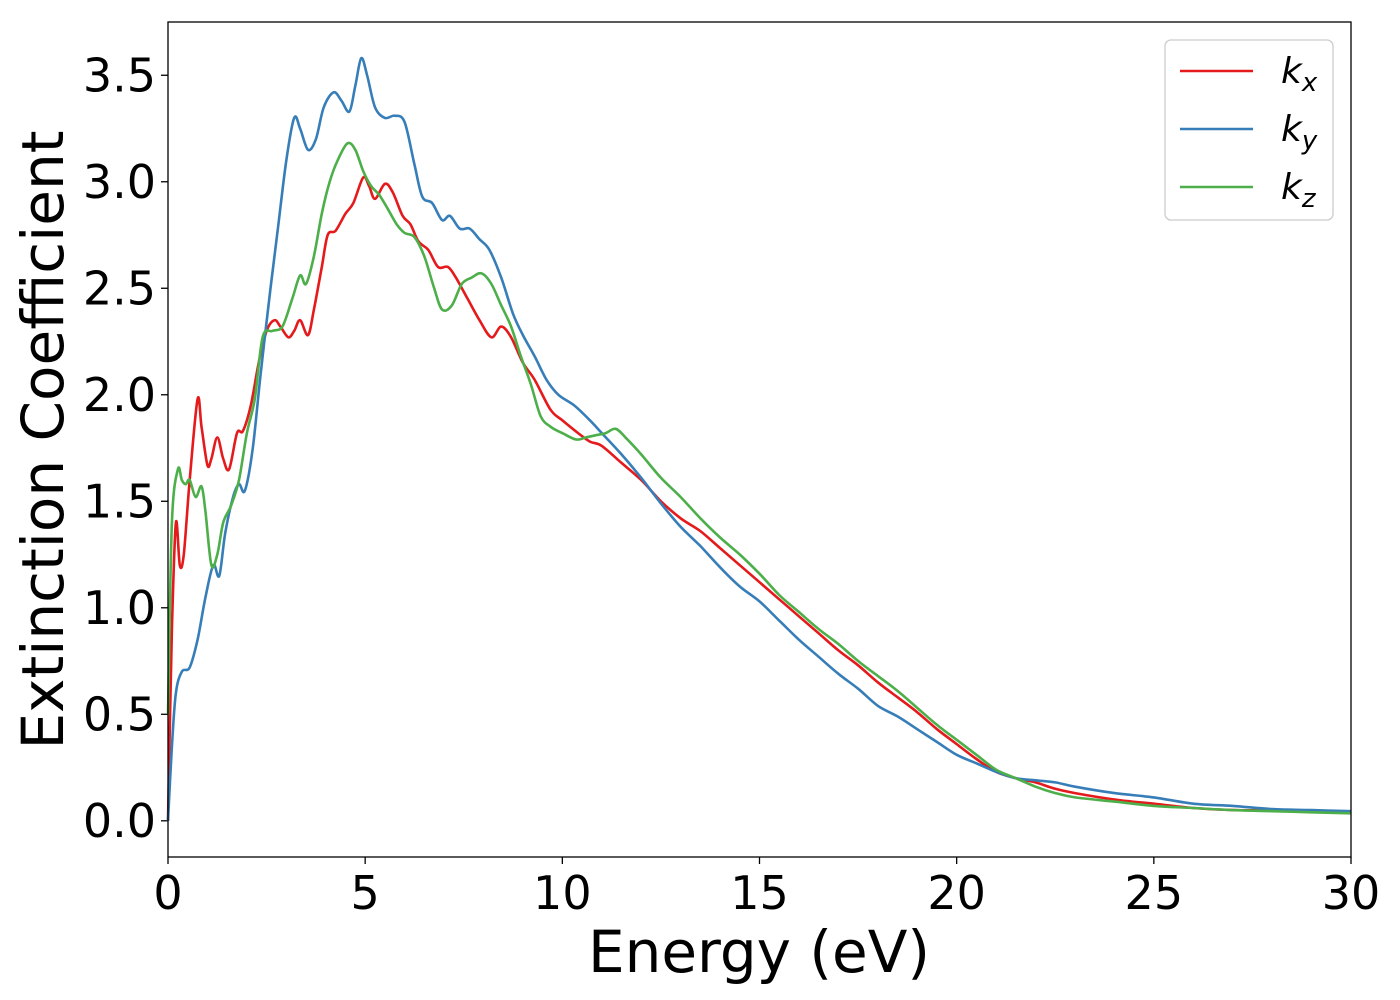 Image resolution: width=1400 pixels, height=1000 pixels. I want to click on x-axis-label: Energy (eV), so click(759, 952).